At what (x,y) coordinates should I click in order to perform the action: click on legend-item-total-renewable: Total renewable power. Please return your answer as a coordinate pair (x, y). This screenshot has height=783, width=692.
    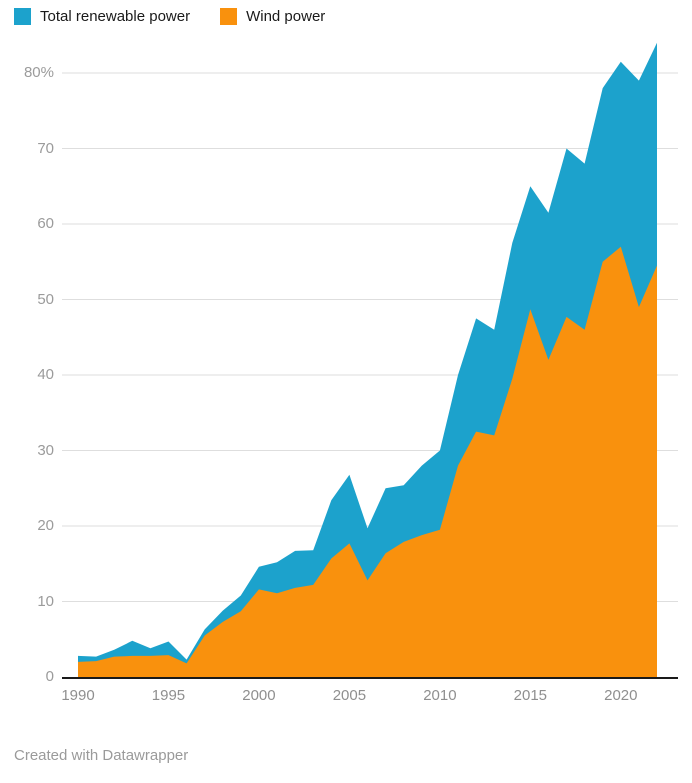
    Looking at the image, I should click on (102, 16).